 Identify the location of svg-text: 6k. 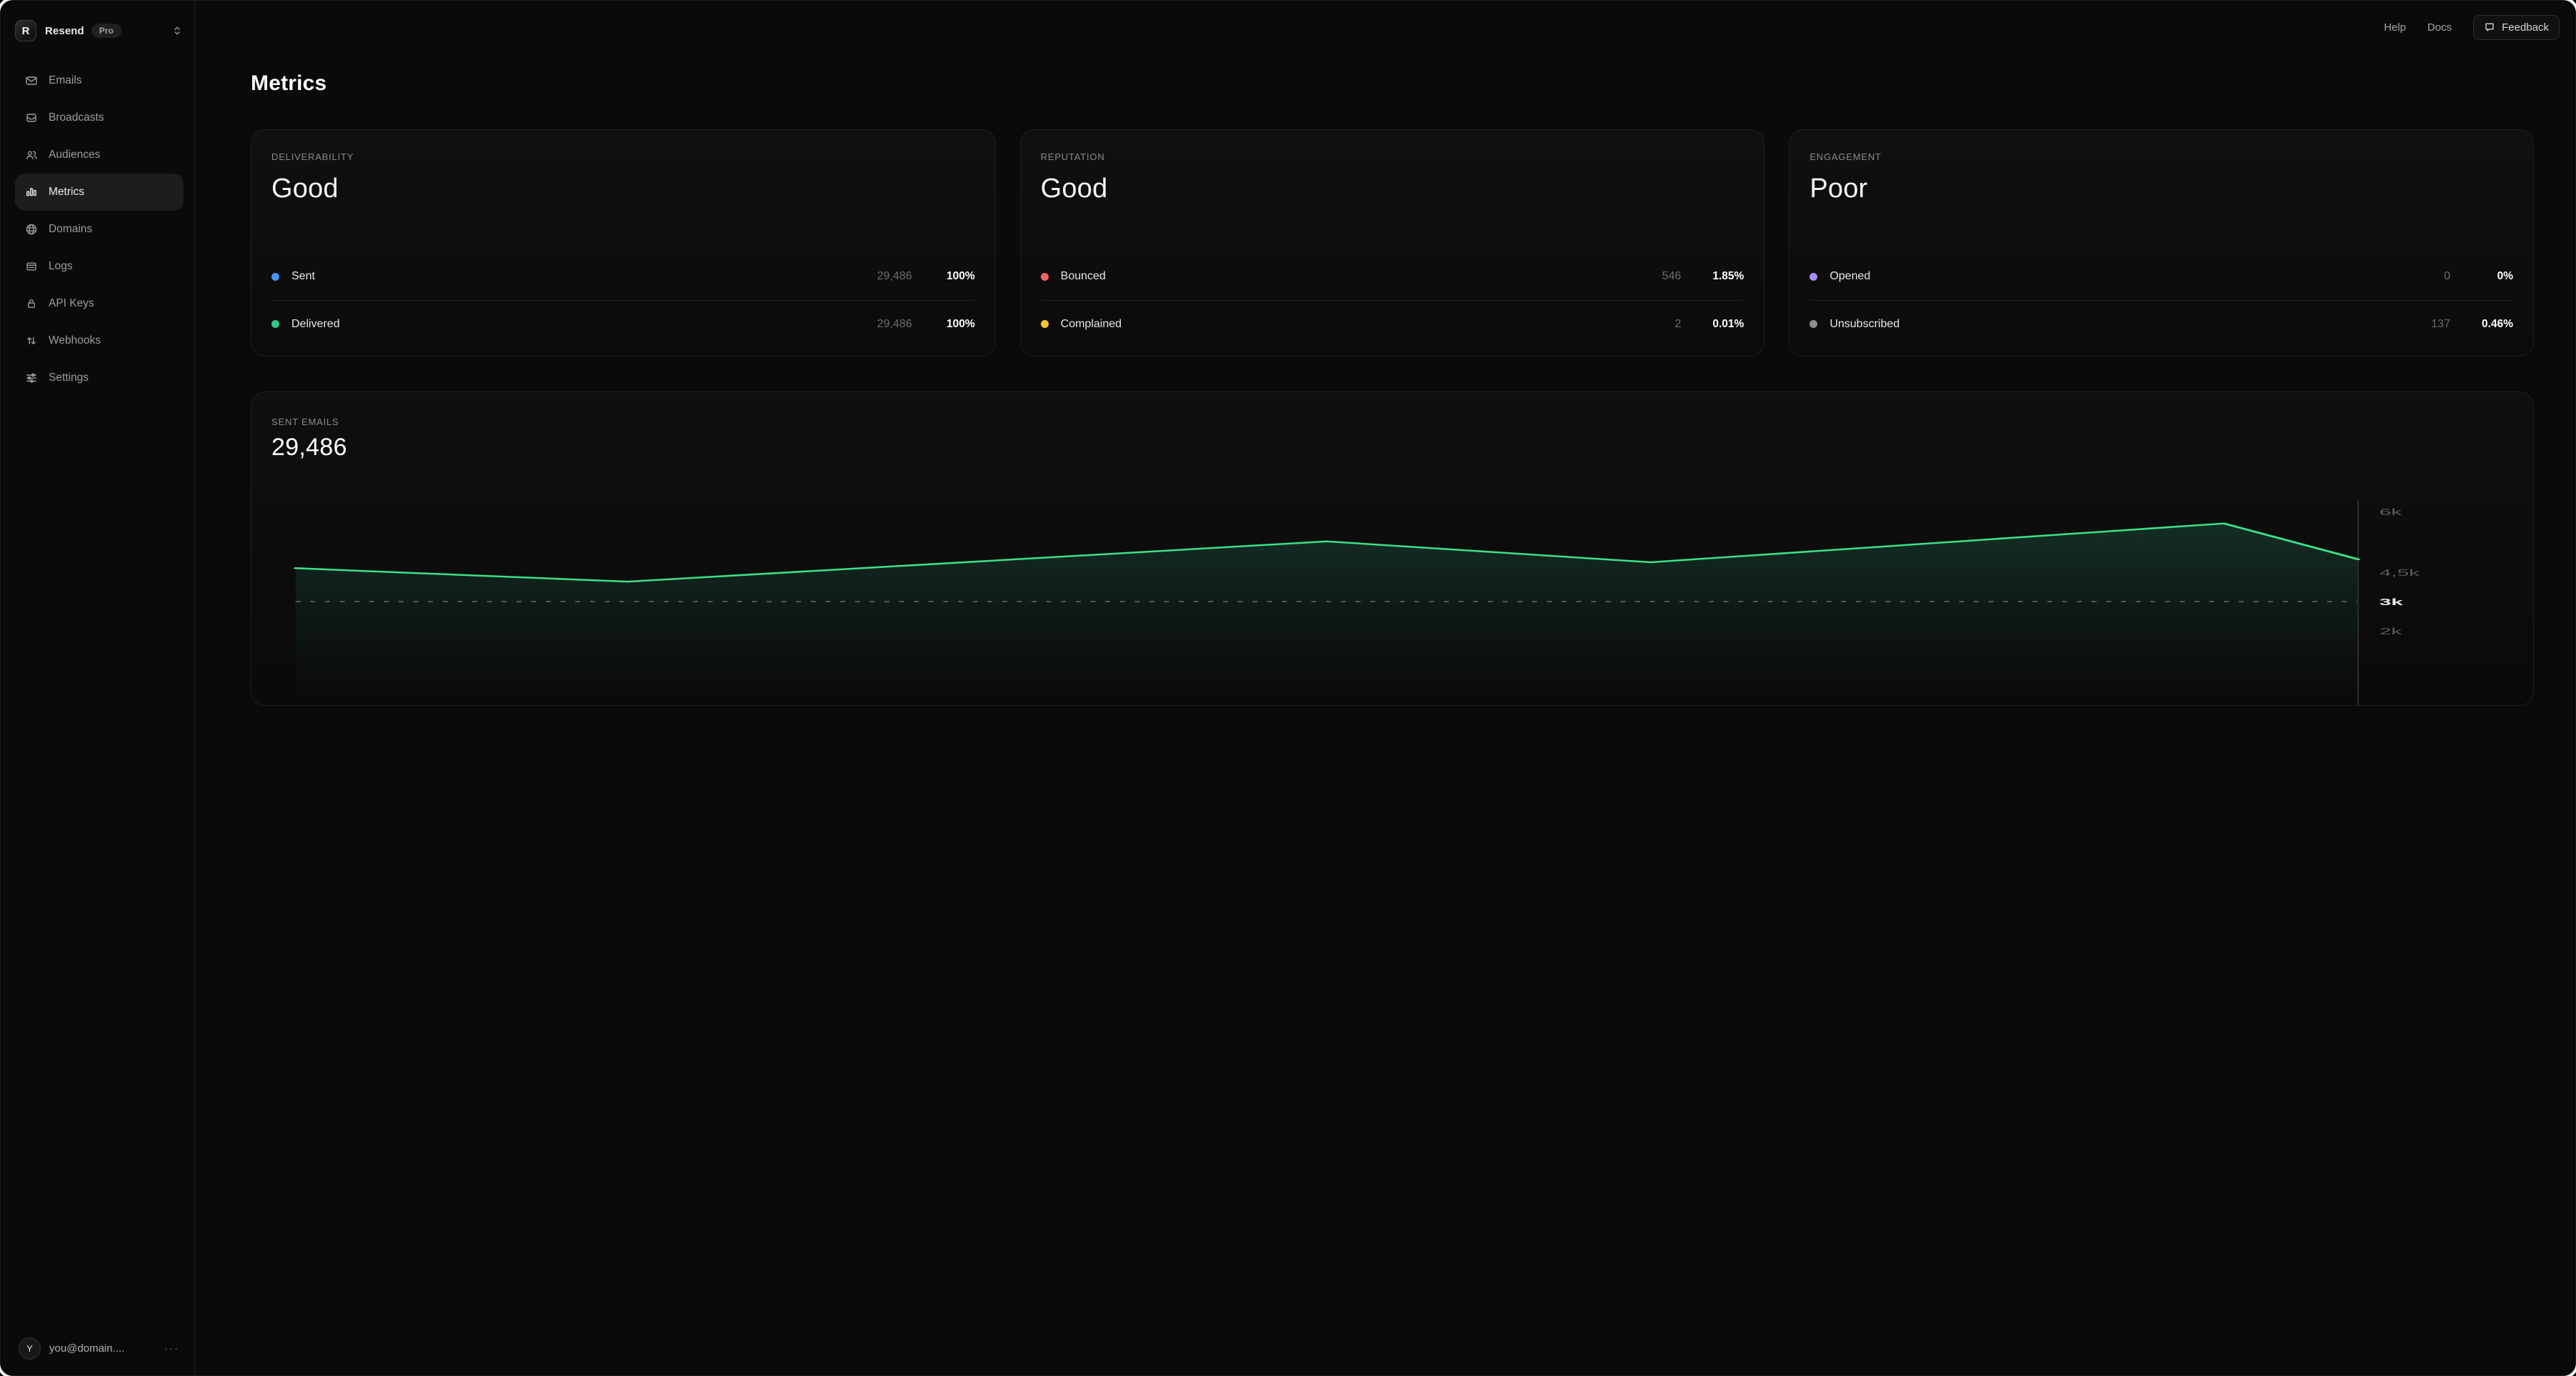
(2391, 512).